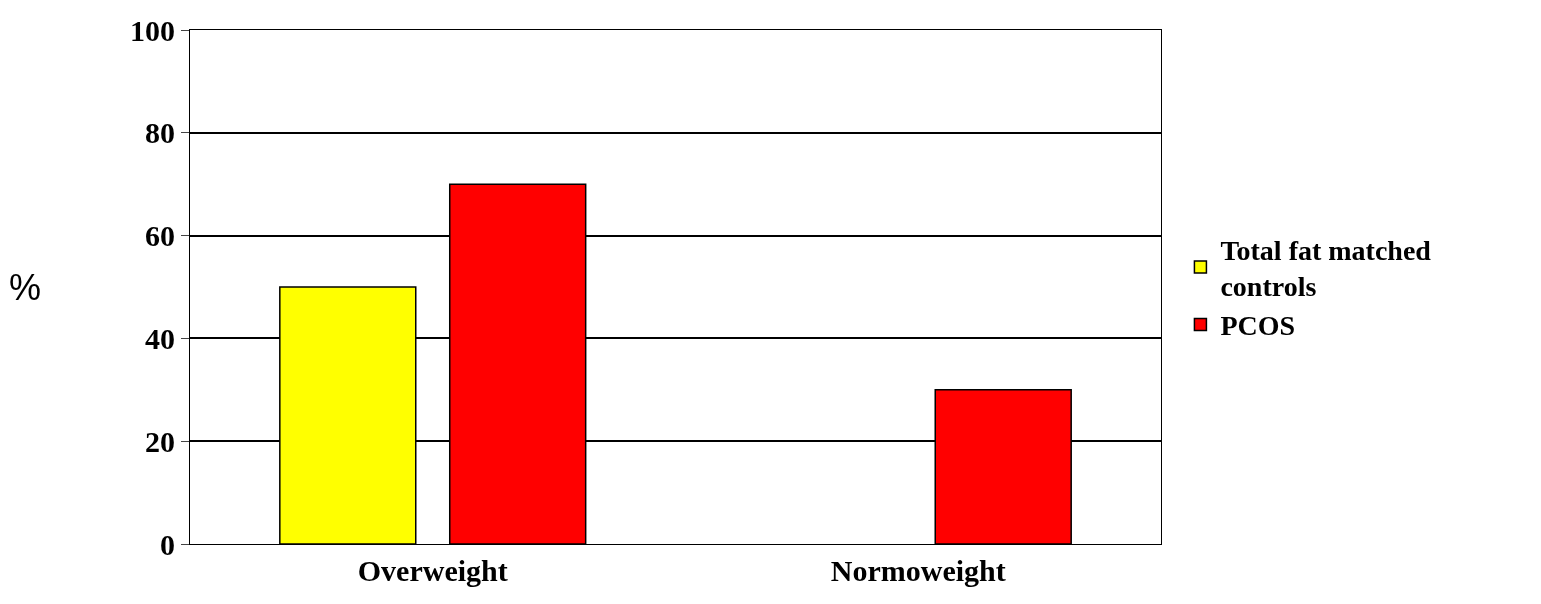 This screenshot has width=1541, height=604. What do you see at coordinates (160, 236) in the screenshot?
I see `y-tick-label: 60` at bounding box center [160, 236].